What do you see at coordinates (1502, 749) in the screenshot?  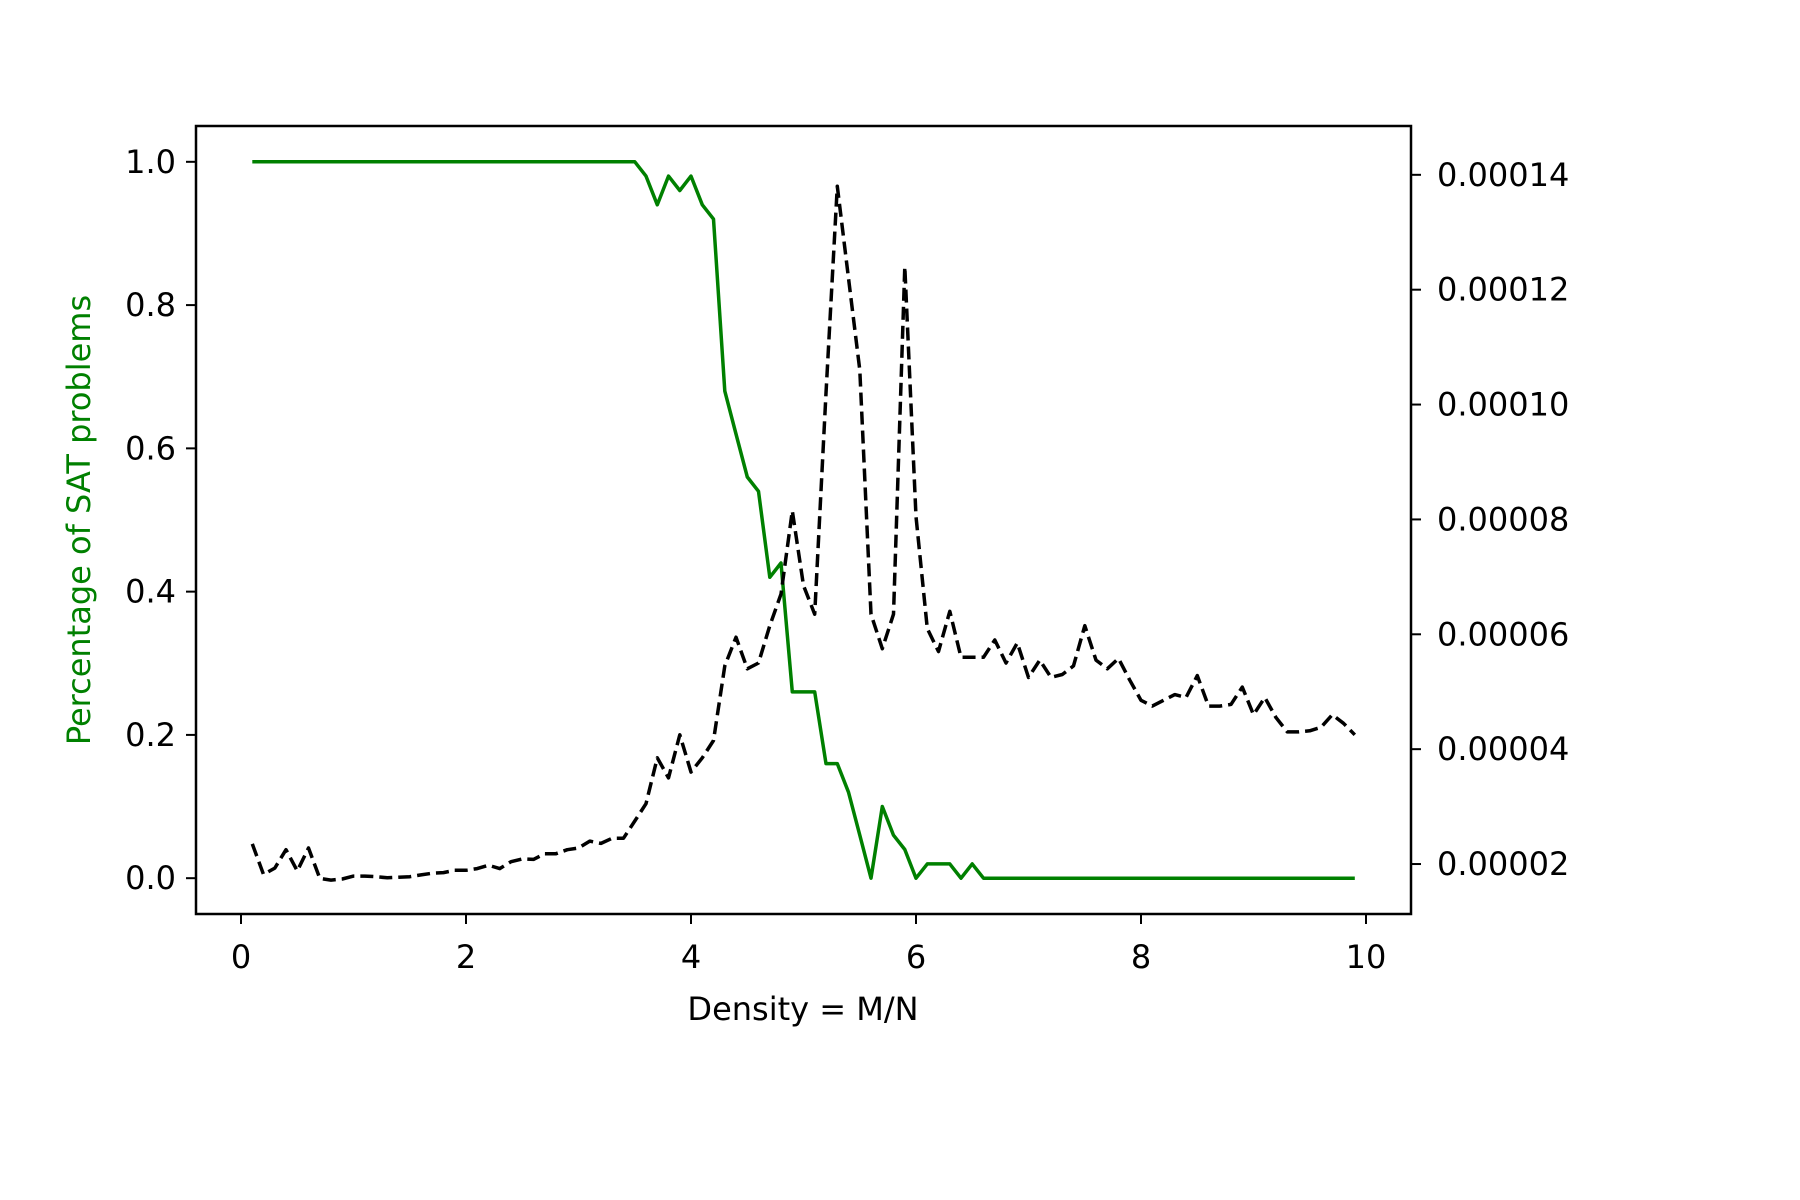 I see `y2-tick-label: 0.00004` at bounding box center [1502, 749].